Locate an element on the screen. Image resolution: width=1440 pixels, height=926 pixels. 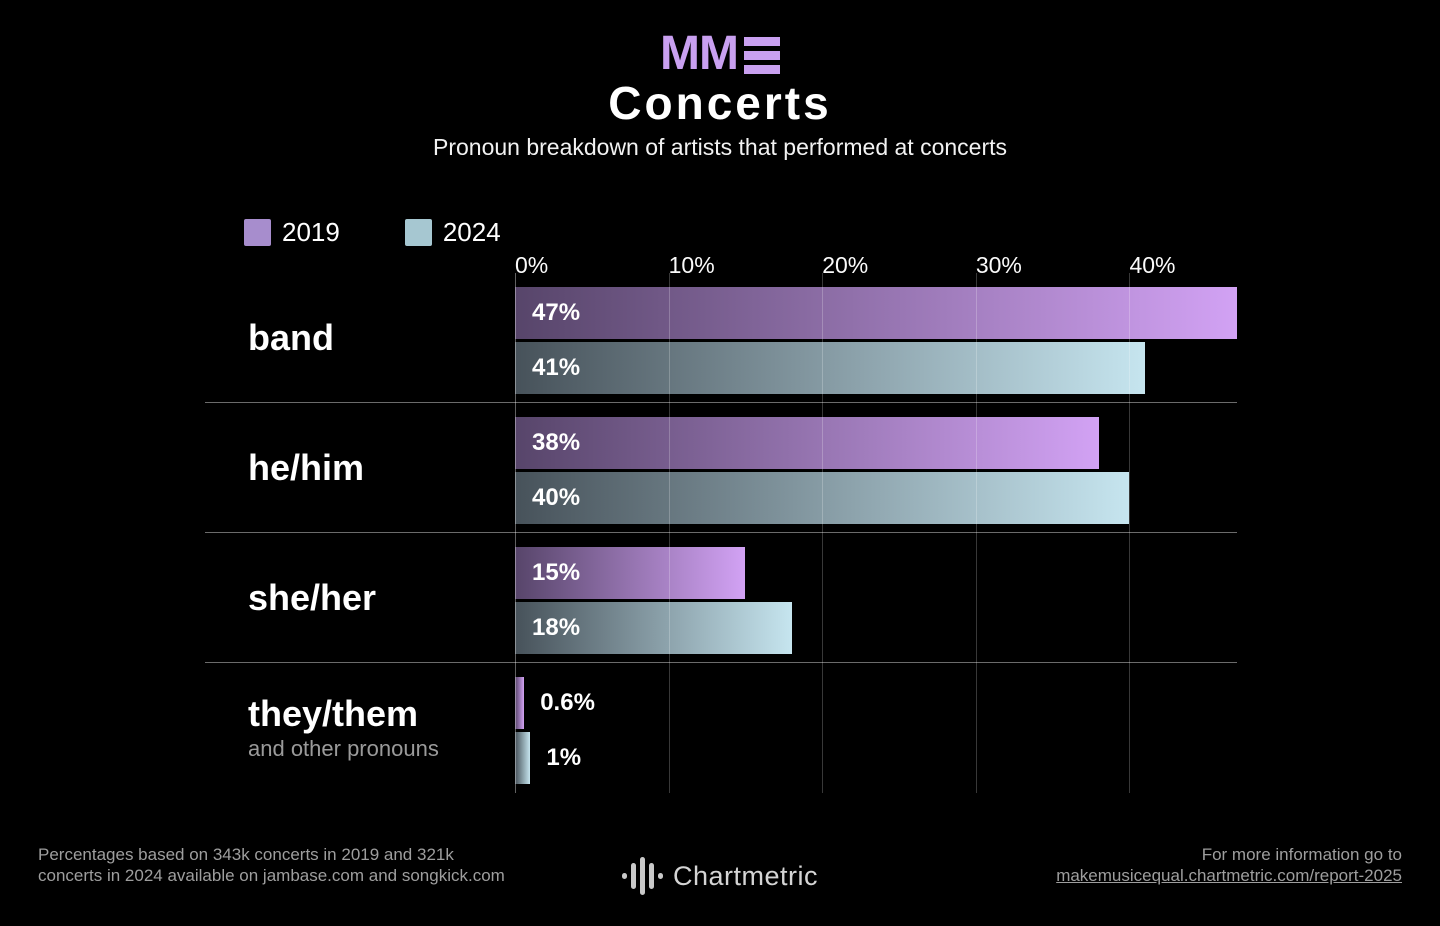
x-axis-tick-30%: 30% is located at coordinates (998, 265).